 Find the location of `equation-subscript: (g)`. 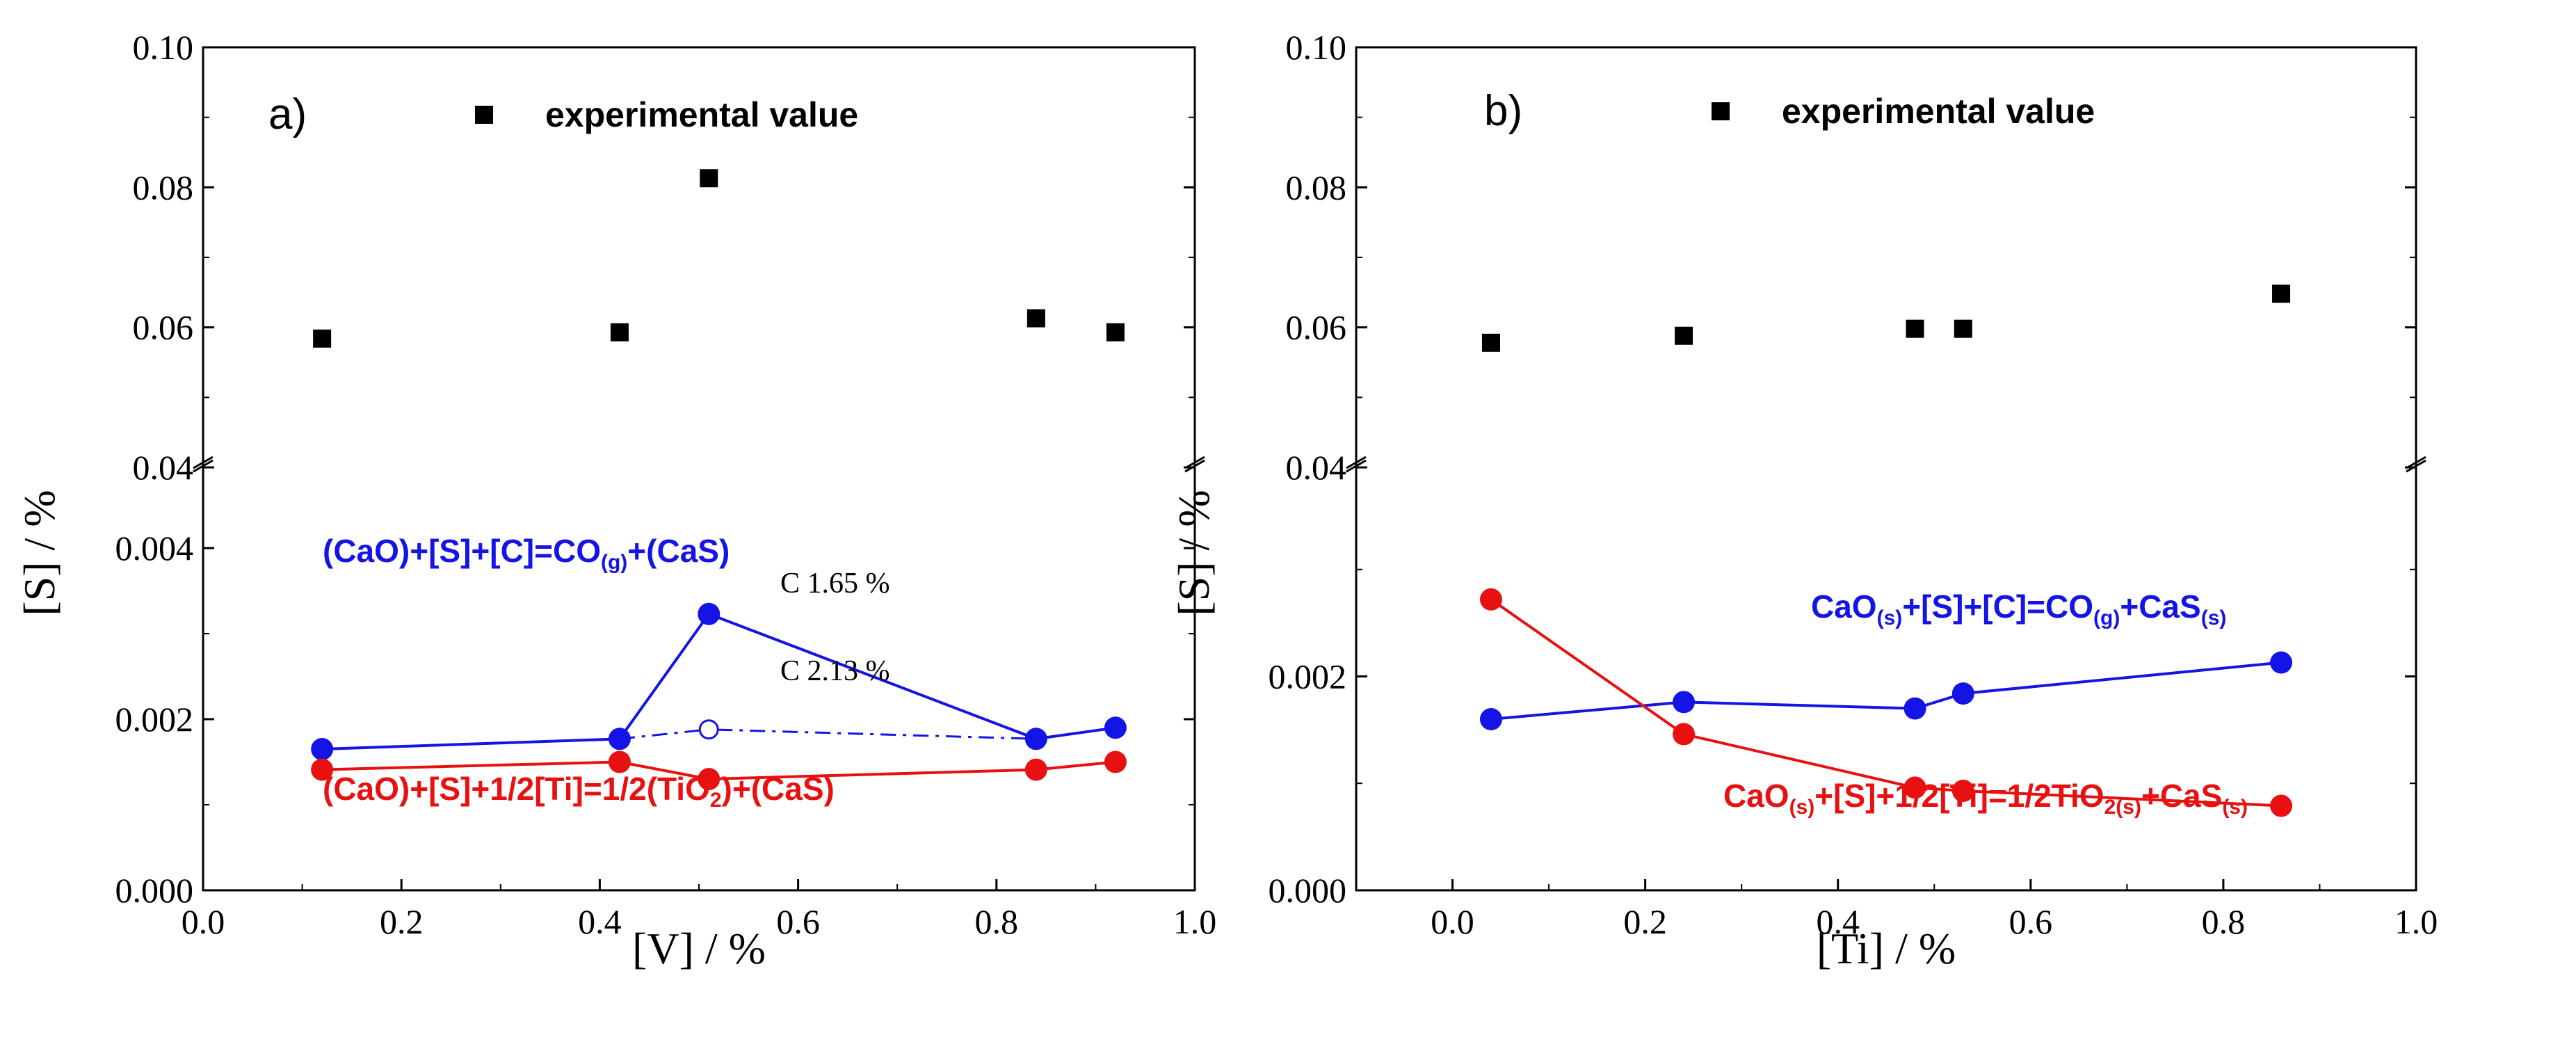

equation-subscript: (g) is located at coordinates (2106, 618).